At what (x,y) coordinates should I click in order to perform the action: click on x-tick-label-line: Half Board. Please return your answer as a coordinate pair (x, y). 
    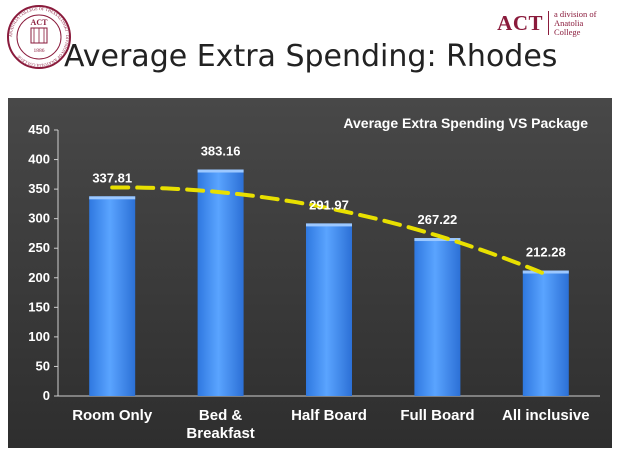
    Looking at the image, I should click on (329, 415).